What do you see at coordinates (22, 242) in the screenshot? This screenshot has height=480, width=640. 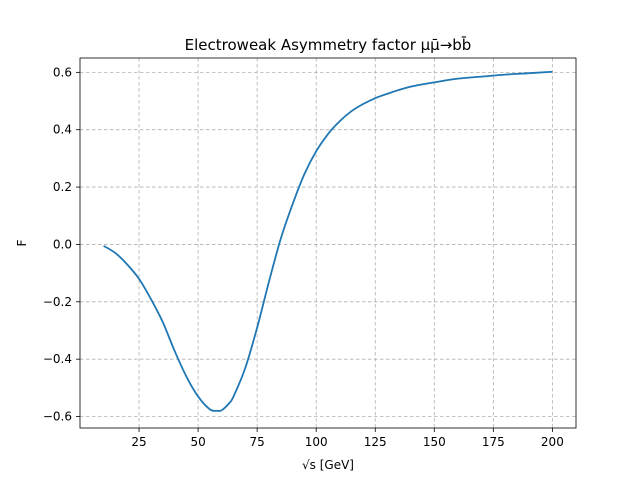 I see `y-axis-label: F` at bounding box center [22, 242].